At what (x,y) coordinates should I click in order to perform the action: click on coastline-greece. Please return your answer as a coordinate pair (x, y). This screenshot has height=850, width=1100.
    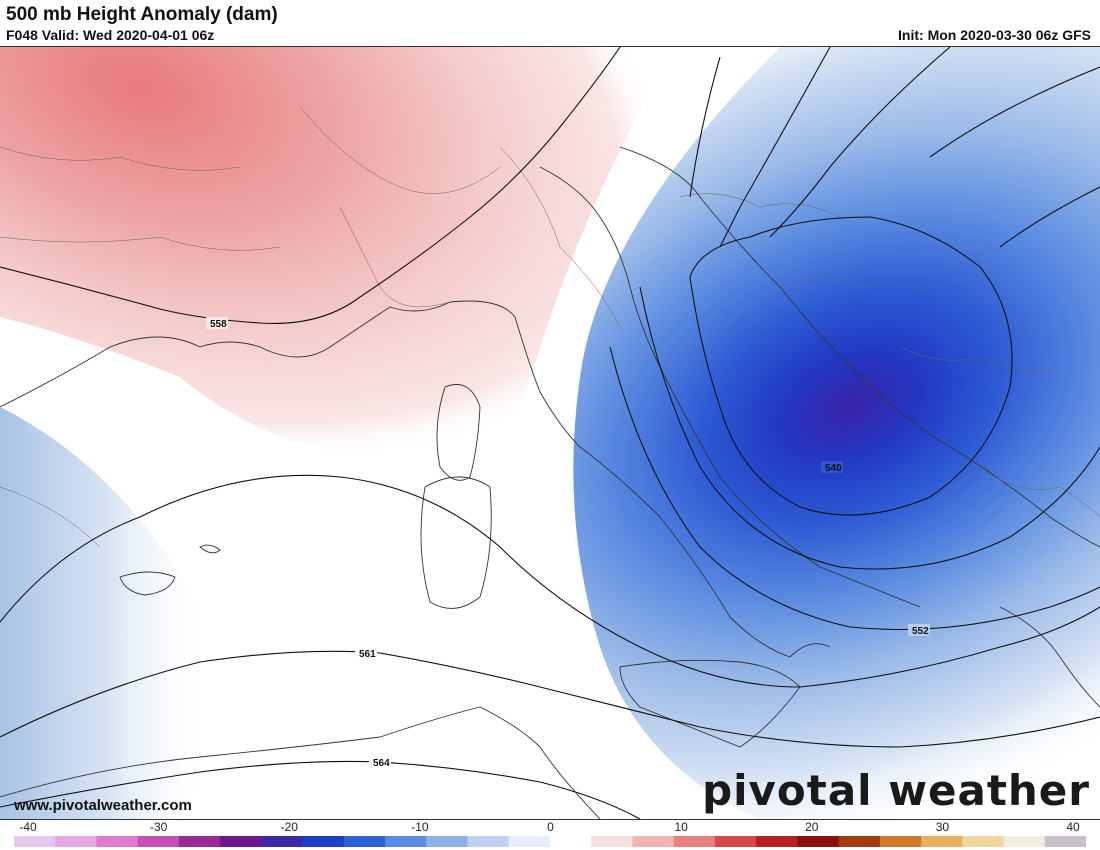
    Looking at the image, I should click on (1049, 657).